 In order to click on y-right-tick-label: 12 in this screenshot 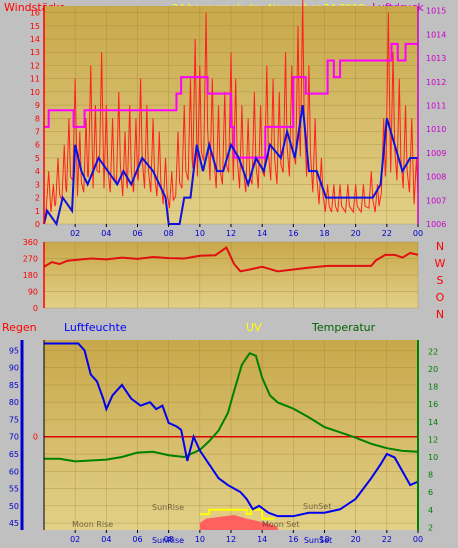, I will do `click(433, 439)`.